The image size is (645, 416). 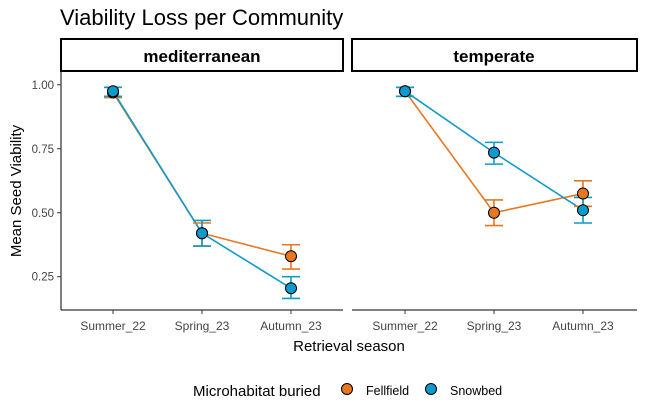 I want to click on y-tick-label: 0.25, so click(x=43, y=278).